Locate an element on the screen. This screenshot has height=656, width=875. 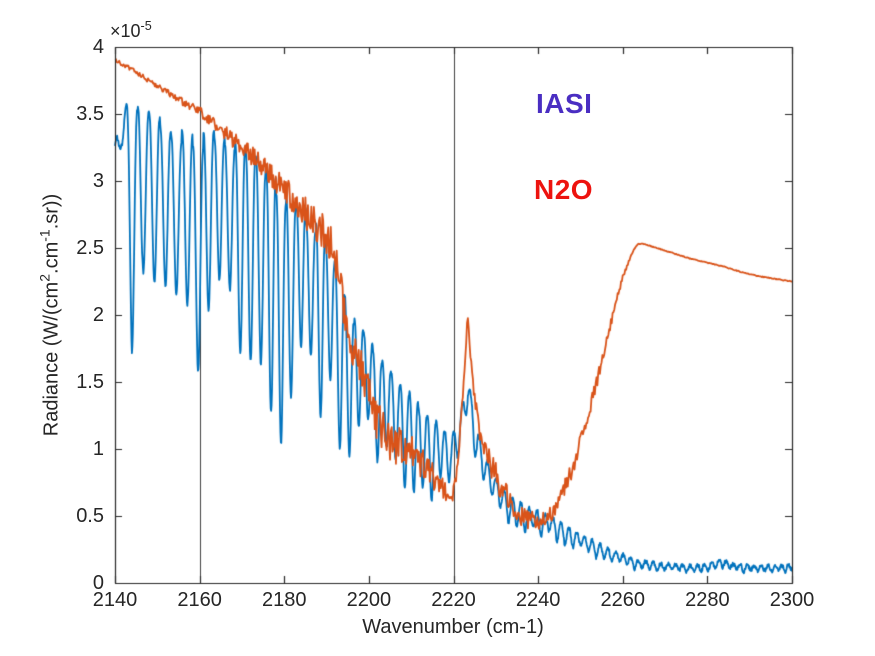
y-tick-label: 2 is located at coordinates (98, 315).